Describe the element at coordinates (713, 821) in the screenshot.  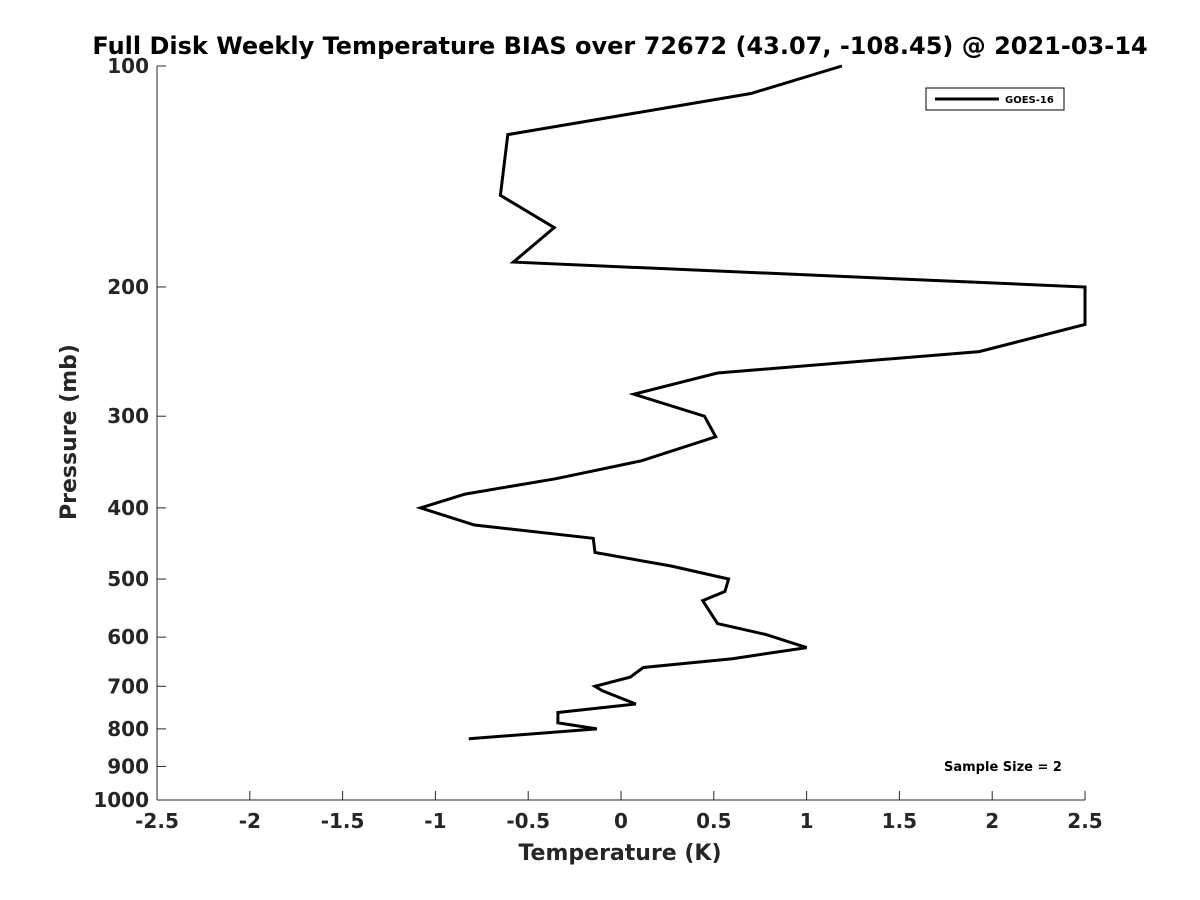
I see `x-tick-label: 0.5` at that location.